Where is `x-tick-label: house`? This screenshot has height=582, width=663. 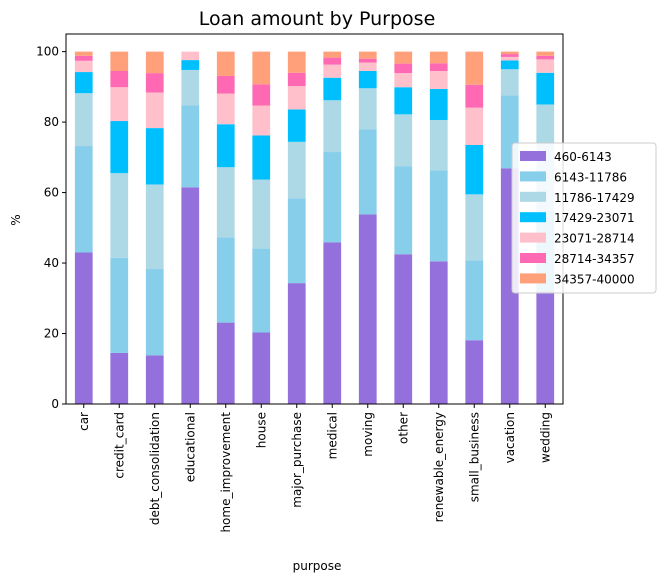 x-tick-label: house is located at coordinates (261, 430).